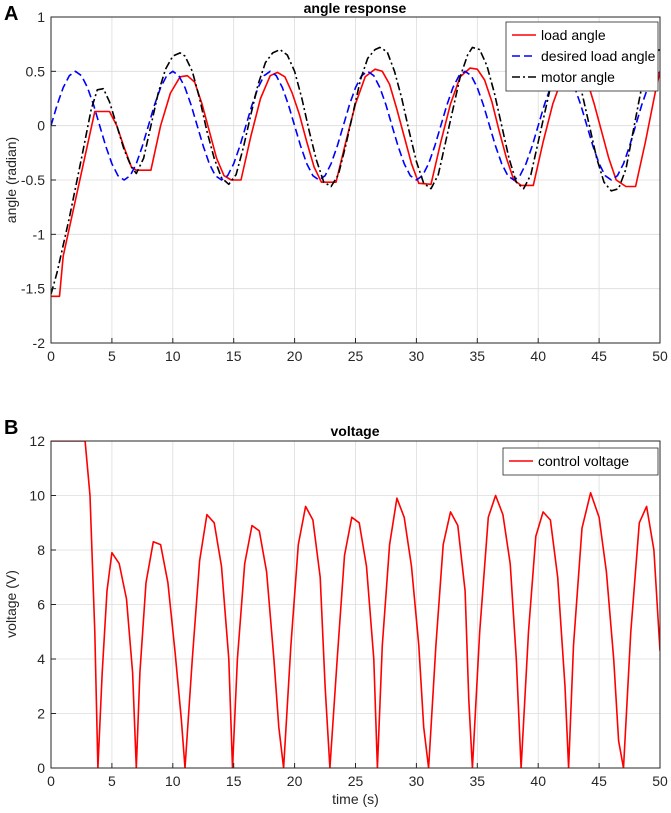 This screenshot has height=813, width=671. What do you see at coordinates (573, 35) in the screenshot?
I see `panel-a-legend-label-0: load angle` at bounding box center [573, 35].